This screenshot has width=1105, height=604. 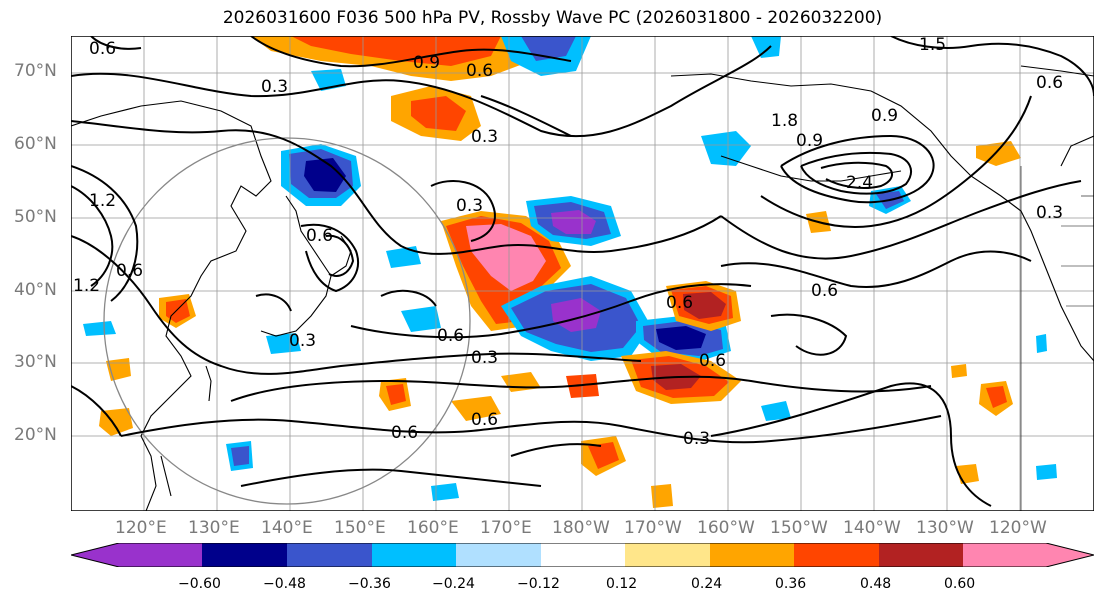 I want to click on lon-label: 130°W, so click(x=945, y=528).